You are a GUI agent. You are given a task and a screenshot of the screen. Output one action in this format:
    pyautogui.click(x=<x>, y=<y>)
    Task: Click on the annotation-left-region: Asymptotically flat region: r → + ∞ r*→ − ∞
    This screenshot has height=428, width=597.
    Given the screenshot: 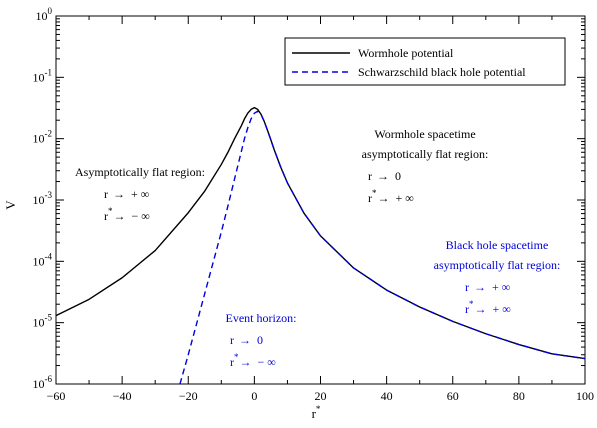 What is the action you would take?
    pyautogui.click(x=140, y=194)
    